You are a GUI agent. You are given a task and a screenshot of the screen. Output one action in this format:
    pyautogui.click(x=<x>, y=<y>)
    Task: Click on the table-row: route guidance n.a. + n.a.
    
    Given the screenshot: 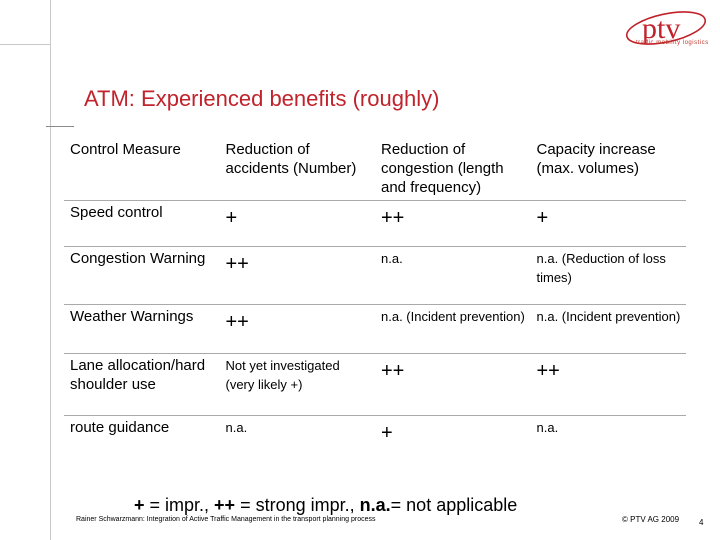 What is the action you would take?
    pyautogui.click(x=375, y=436)
    